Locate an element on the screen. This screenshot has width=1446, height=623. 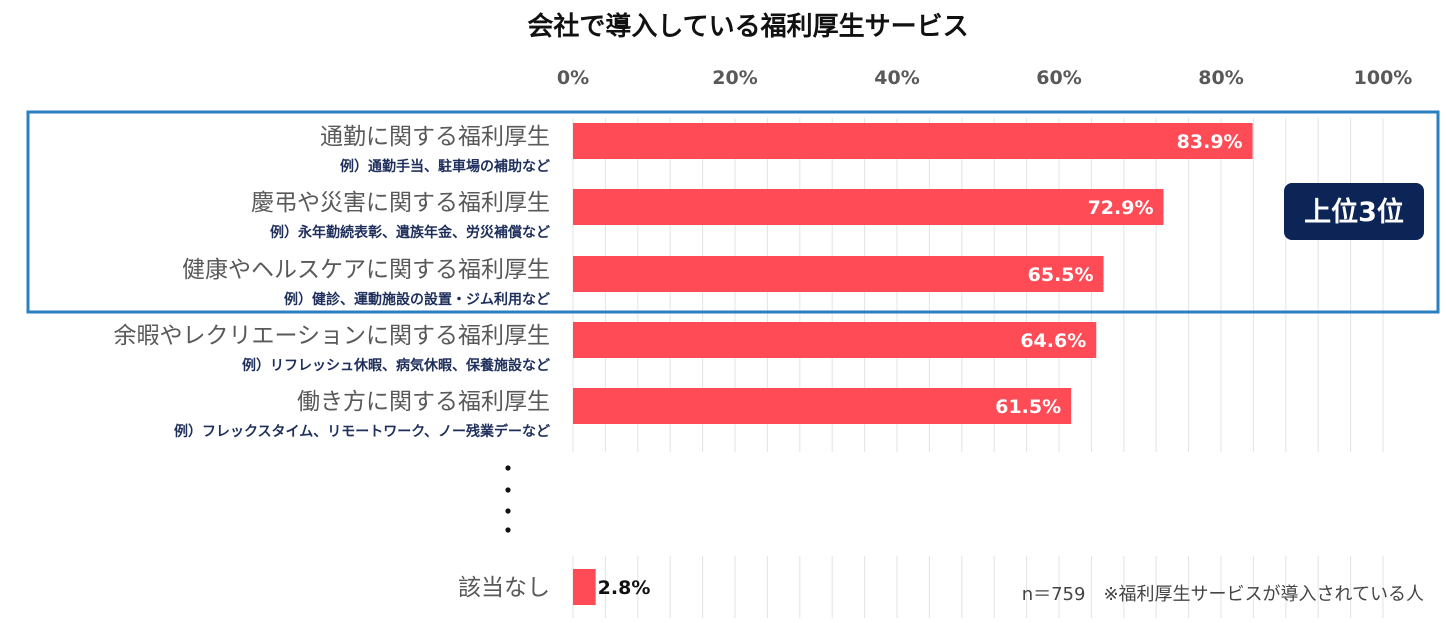
category-example: 例）永年勤続表彰、遺族年金、労災補償など is located at coordinates (410, 232).